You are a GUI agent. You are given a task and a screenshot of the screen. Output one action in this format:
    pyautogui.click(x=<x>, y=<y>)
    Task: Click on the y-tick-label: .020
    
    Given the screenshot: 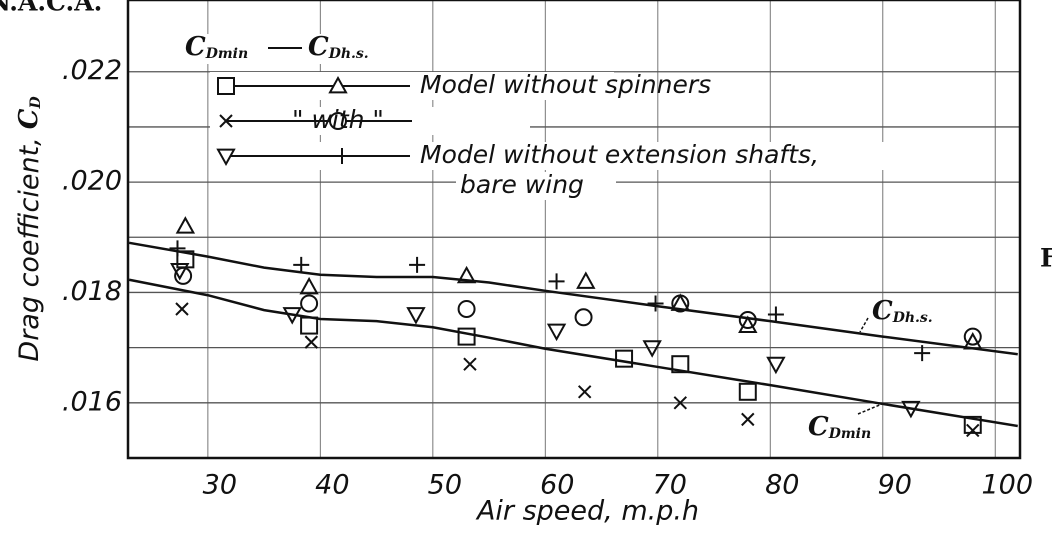 What is the action you would take?
    pyautogui.click(x=92, y=181)
    